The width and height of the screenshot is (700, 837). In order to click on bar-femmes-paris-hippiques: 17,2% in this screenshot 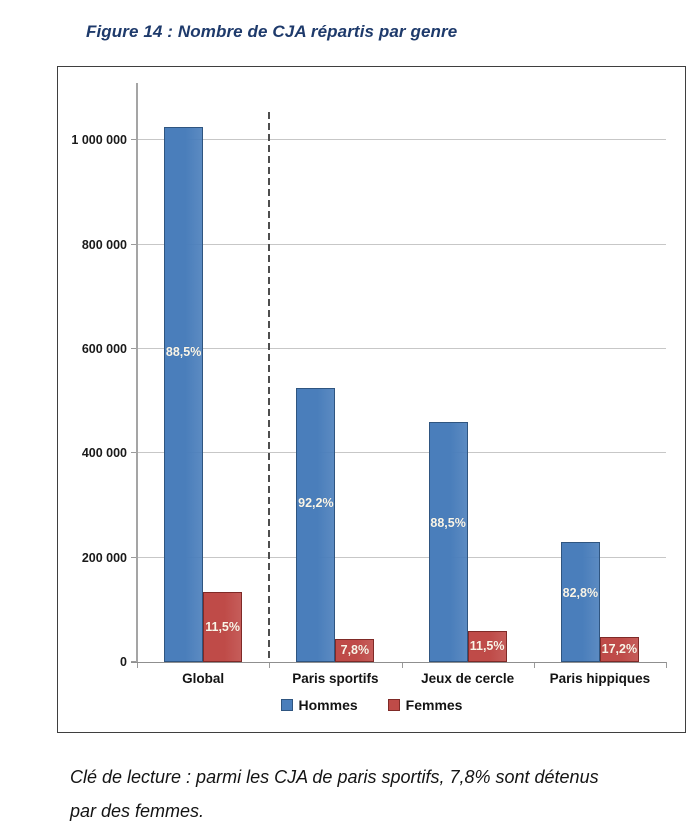, I will do `click(619, 649)`.